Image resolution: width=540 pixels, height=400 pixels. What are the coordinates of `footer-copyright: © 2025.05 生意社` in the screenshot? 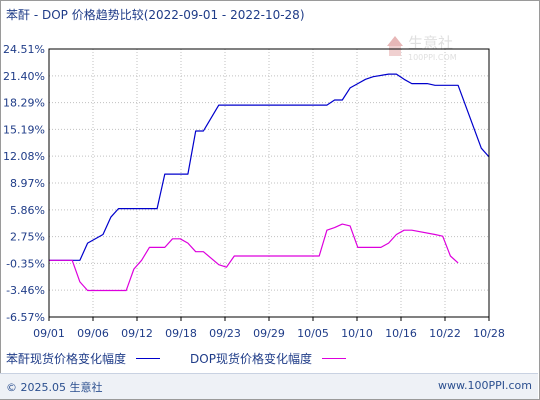 It's located at (54, 387).